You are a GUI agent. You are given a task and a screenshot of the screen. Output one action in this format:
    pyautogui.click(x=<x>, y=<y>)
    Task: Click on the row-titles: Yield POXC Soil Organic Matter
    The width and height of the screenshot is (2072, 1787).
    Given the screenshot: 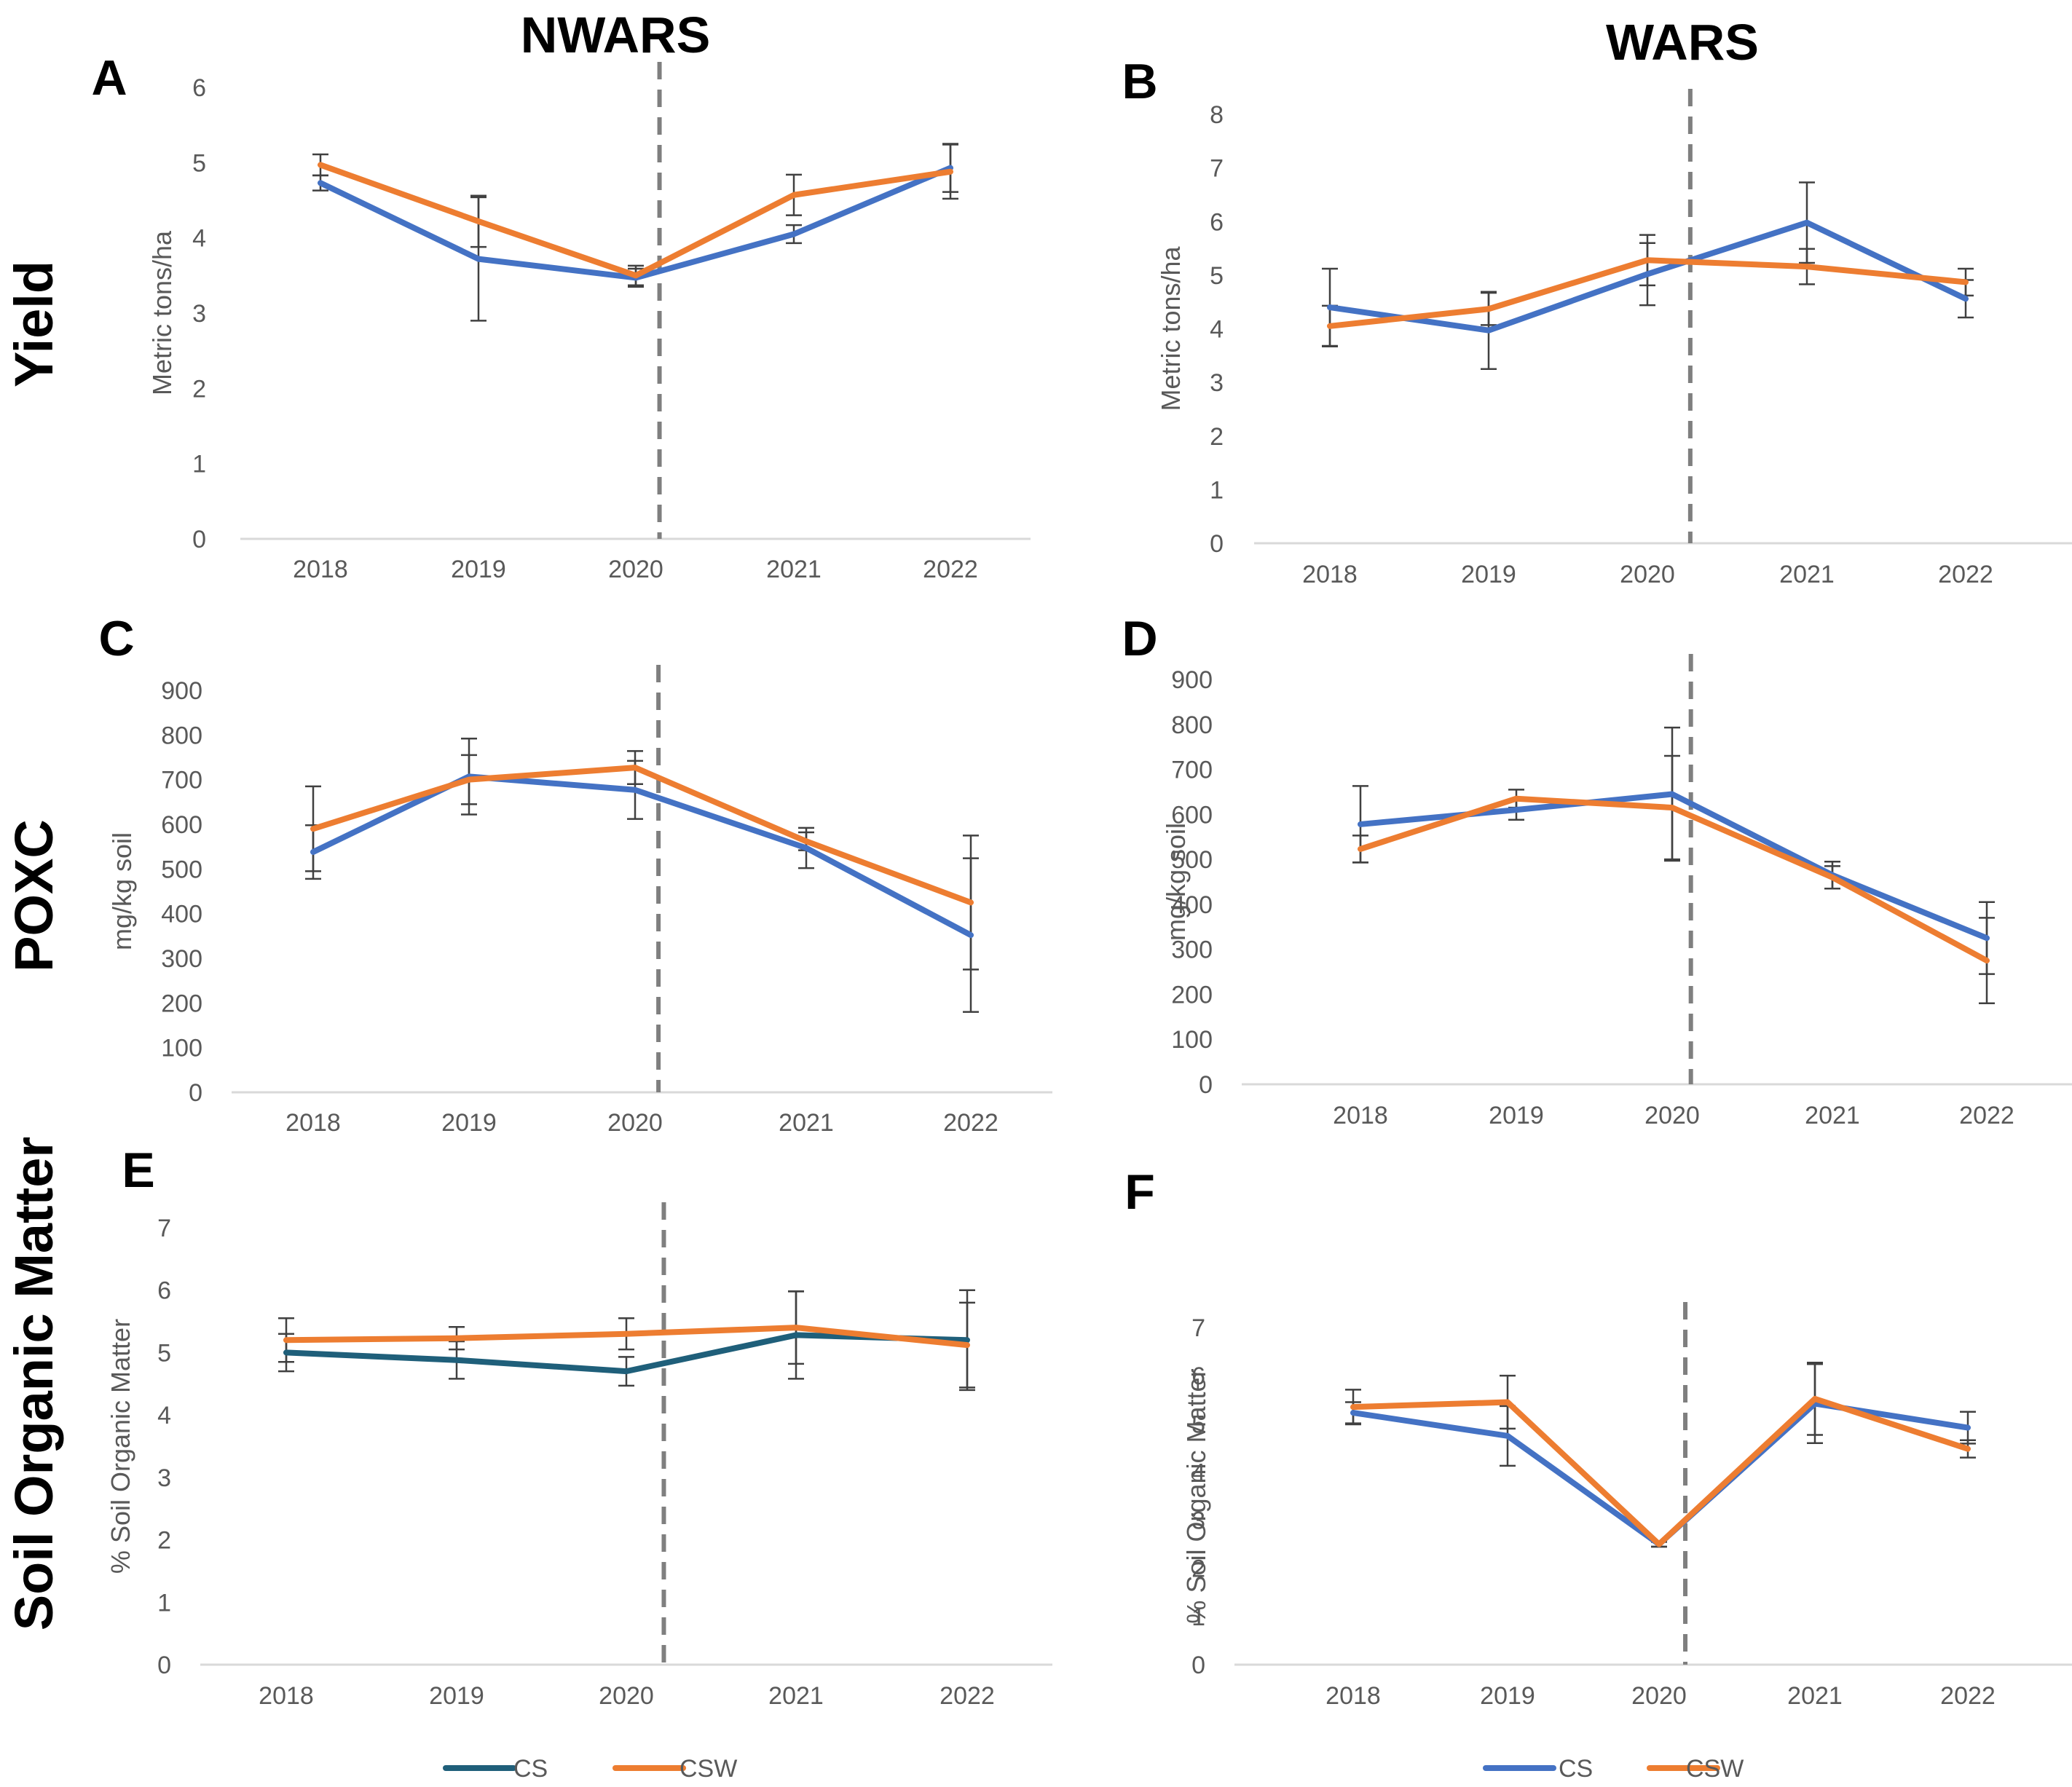 What is the action you would take?
    pyautogui.click(x=34, y=946)
    